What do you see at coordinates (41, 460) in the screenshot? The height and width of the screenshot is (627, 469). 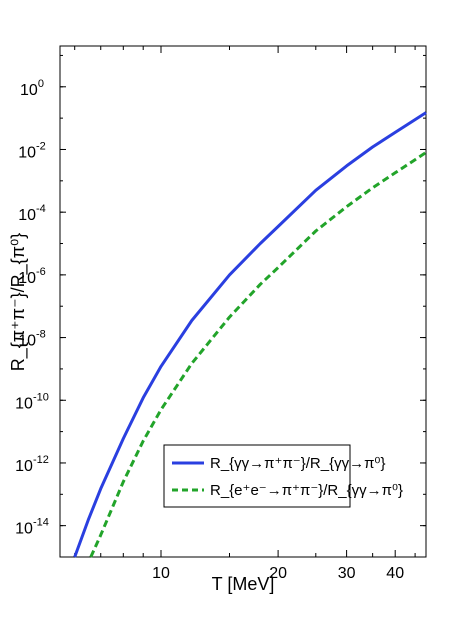 I see `y-tick-label-exponent: -12` at bounding box center [41, 460].